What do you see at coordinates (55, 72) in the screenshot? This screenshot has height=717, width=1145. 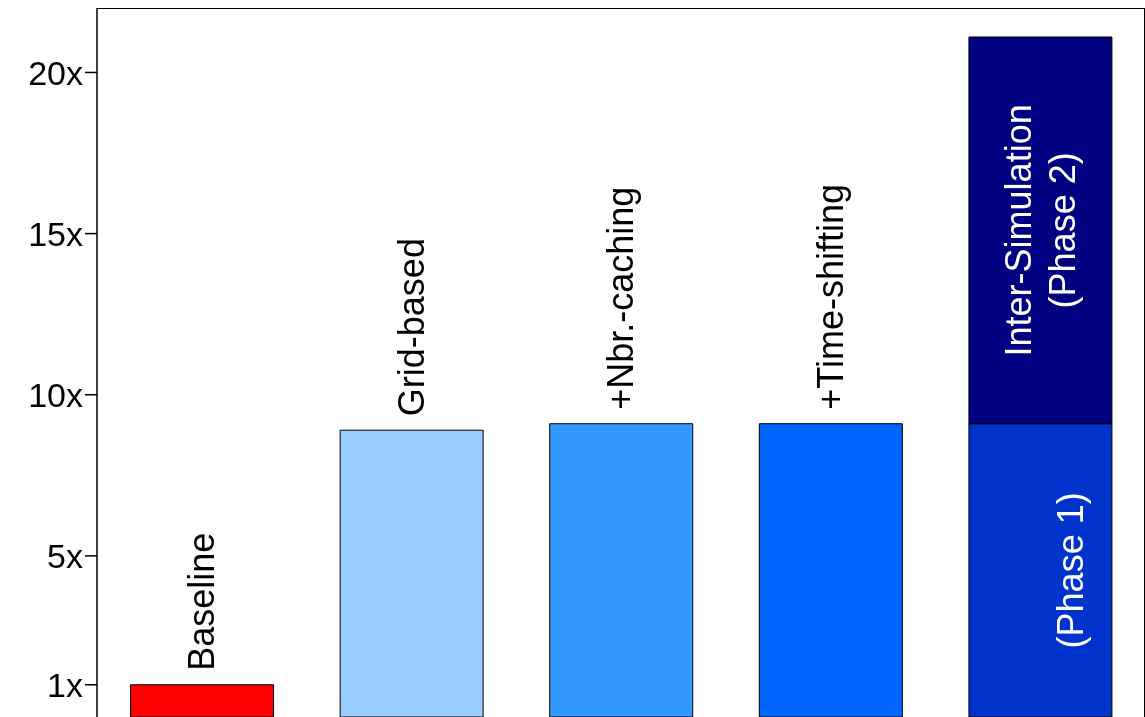 I see `y-tick-label: 20x` at bounding box center [55, 72].